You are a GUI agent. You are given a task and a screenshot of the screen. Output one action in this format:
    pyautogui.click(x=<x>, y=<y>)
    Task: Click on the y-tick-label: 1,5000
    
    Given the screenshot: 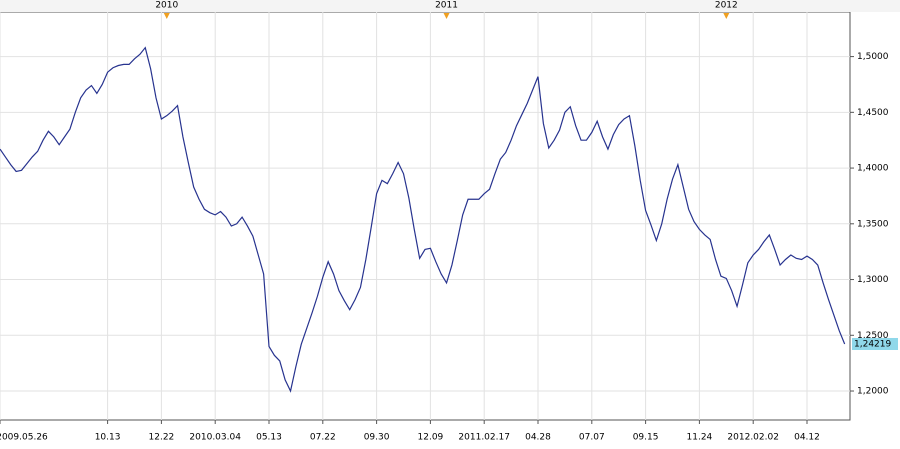 What is the action you would take?
    pyautogui.click(x=873, y=57)
    